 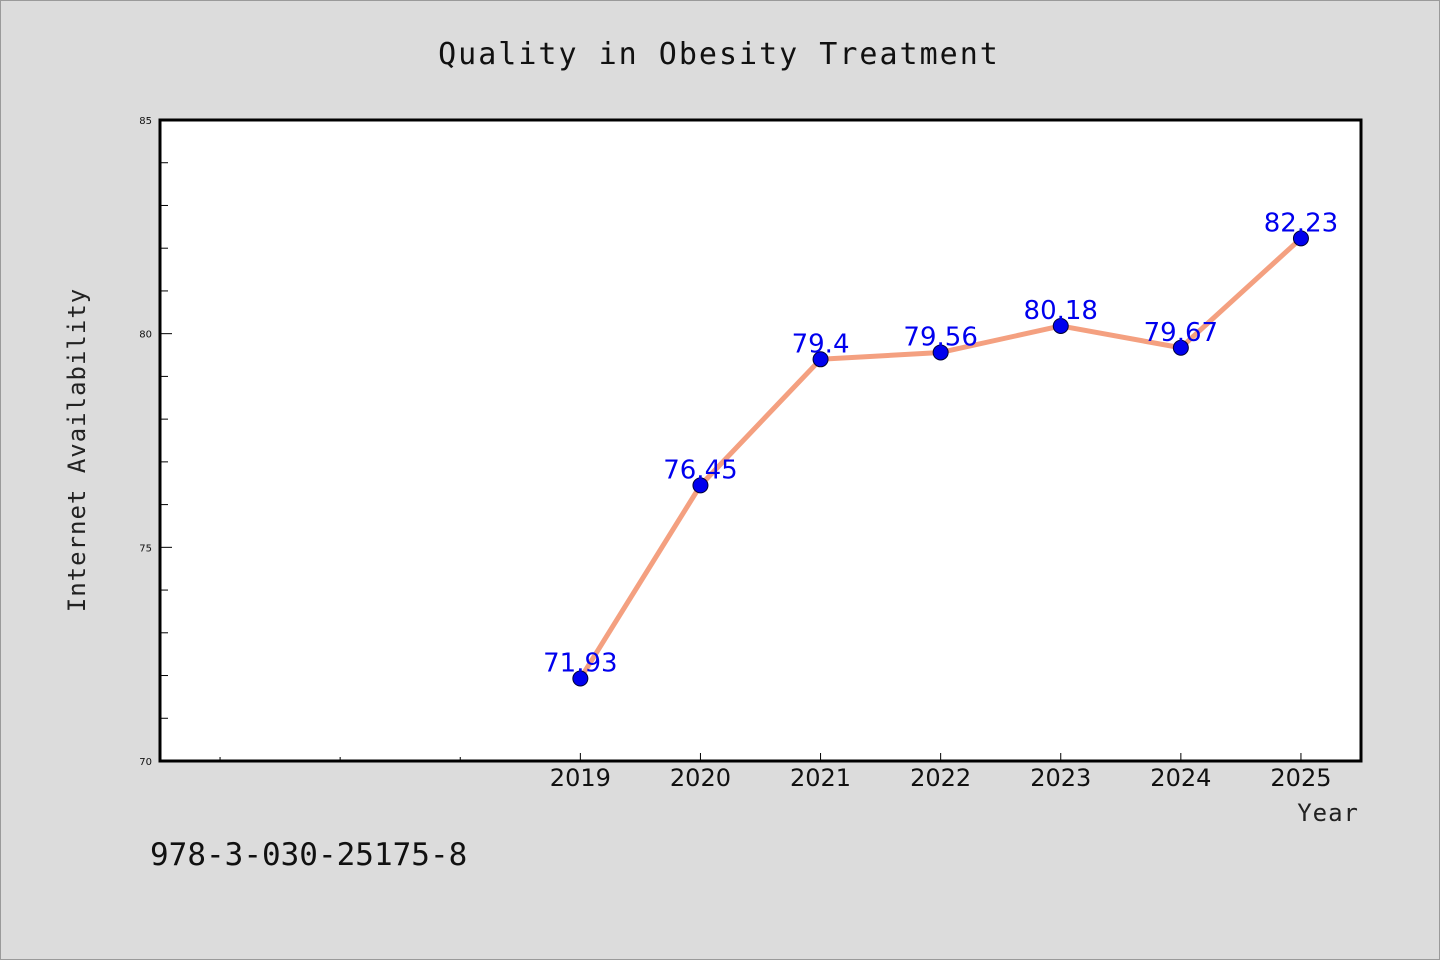 What do you see at coordinates (719, 54) in the screenshot?
I see `chart-title: Quality in Obesity Treatment` at bounding box center [719, 54].